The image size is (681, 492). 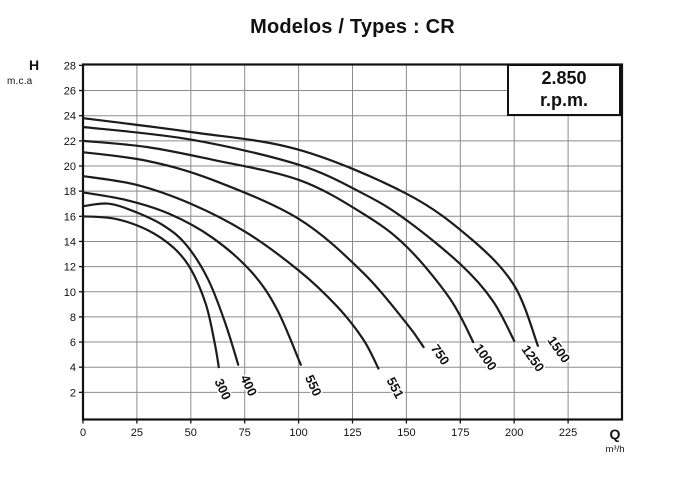 I want to click on y-tick-label: 16, so click(x=70, y=217).